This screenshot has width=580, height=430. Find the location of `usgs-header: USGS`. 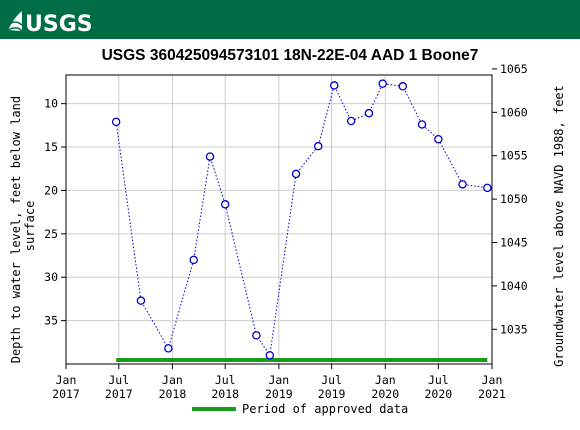

usgs-header: USGS is located at coordinates (290, 19).